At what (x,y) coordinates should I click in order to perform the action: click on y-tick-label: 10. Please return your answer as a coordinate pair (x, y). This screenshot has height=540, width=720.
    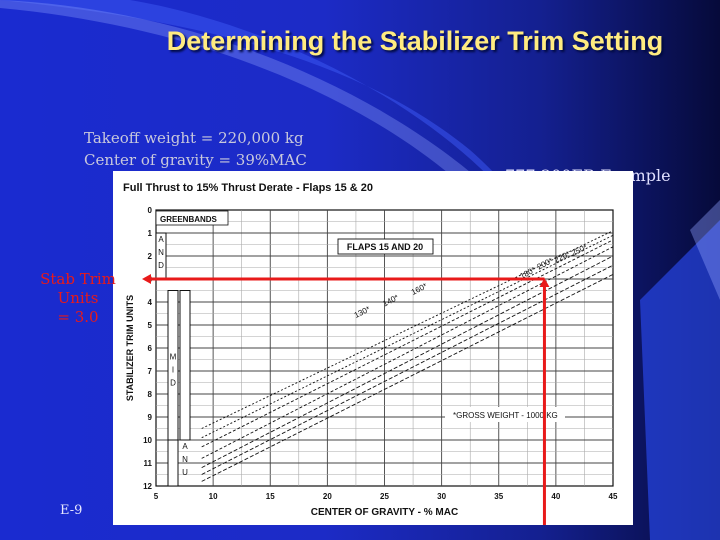
    Looking at the image, I should click on (147, 440).